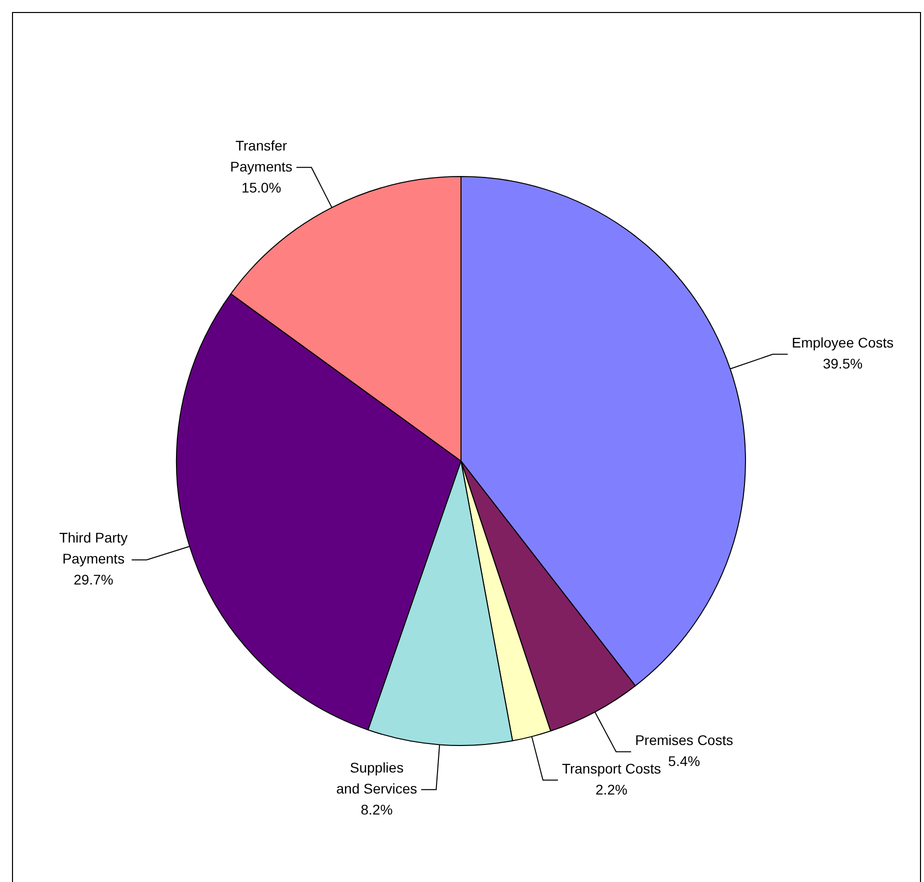 The image size is (924, 882). I want to click on slice-label: Transfer Payments, so click(261, 155).